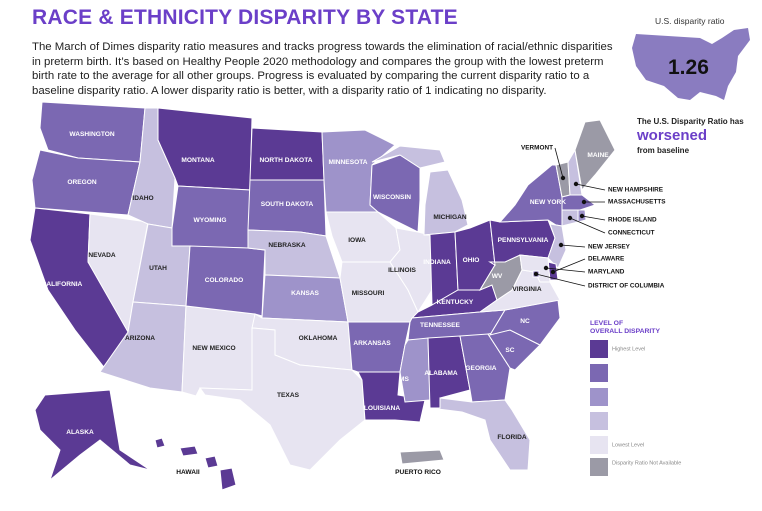  I want to click on state-label: NEW MEXICO, so click(213, 348).